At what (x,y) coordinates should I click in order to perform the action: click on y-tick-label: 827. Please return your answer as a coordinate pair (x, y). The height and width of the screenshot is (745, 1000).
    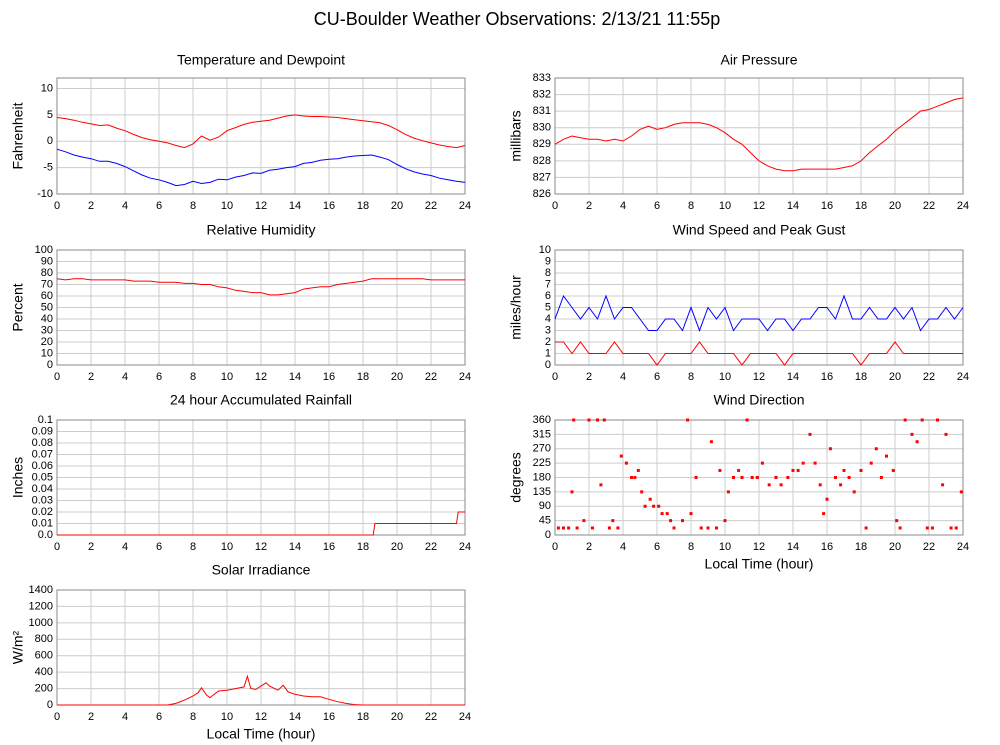
    Looking at the image, I should click on (542, 177).